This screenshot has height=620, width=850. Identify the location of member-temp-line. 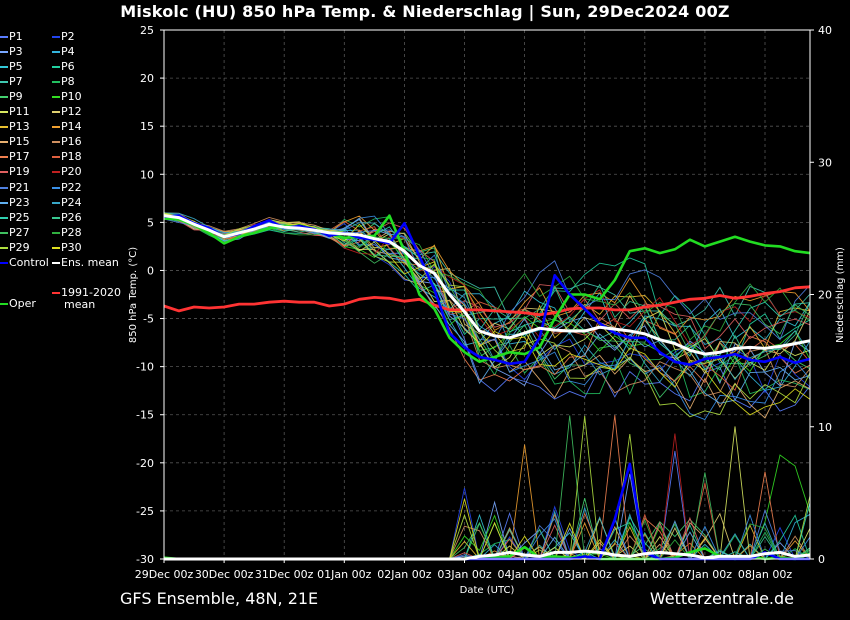
(487, 274).